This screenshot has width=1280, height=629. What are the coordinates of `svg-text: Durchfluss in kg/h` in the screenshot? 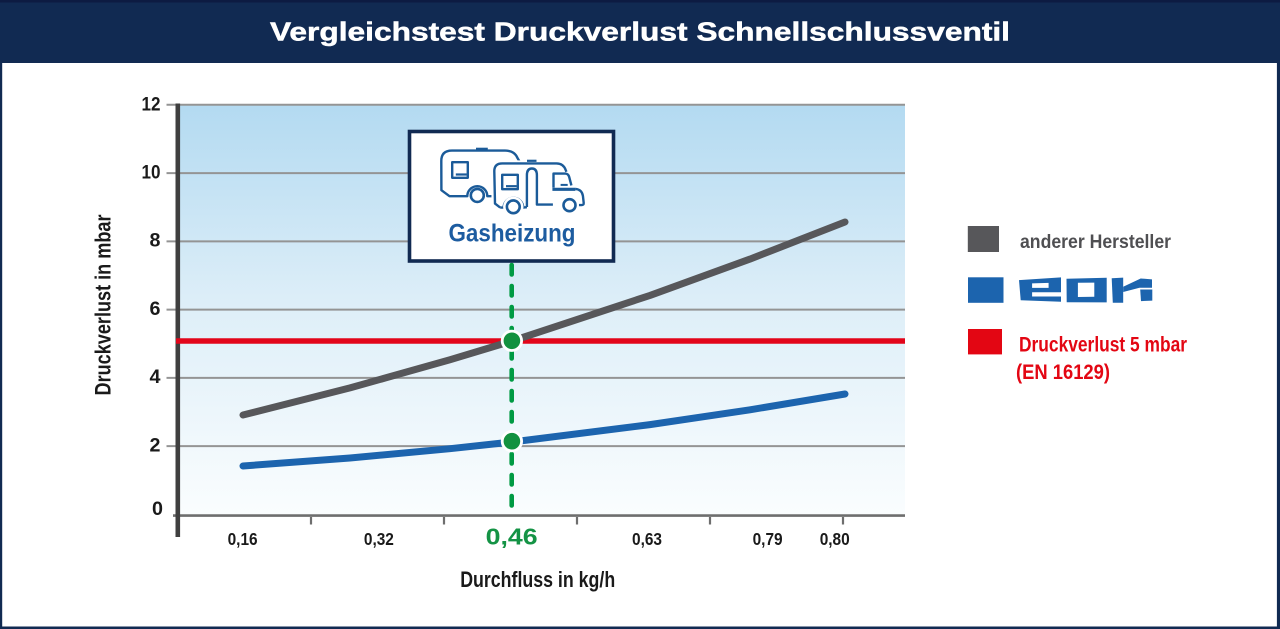 It's located at (537, 579).